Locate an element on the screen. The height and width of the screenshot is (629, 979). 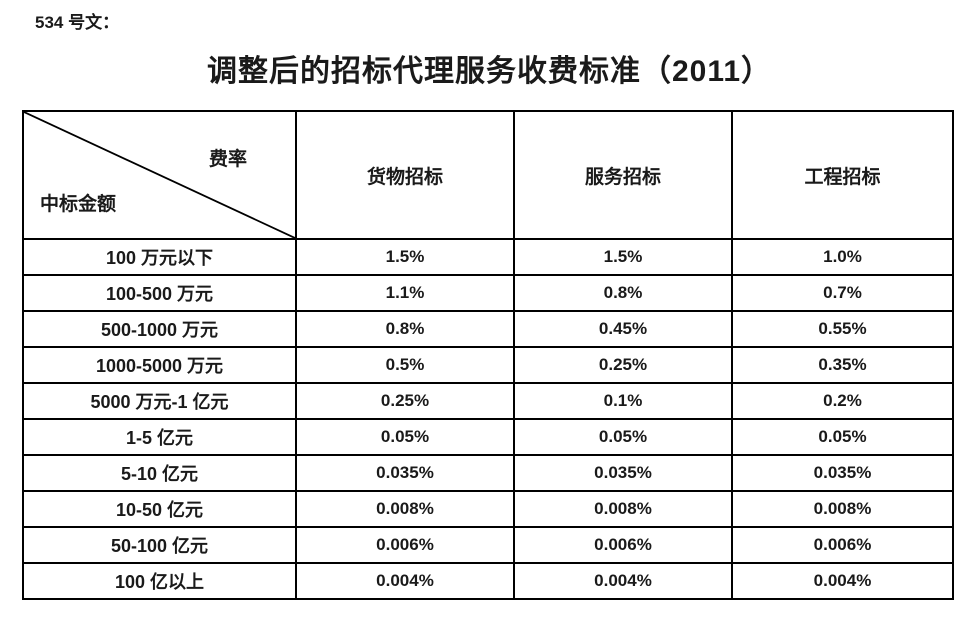
corner-header-cell: 费率 中标金额 is located at coordinates (159, 175).